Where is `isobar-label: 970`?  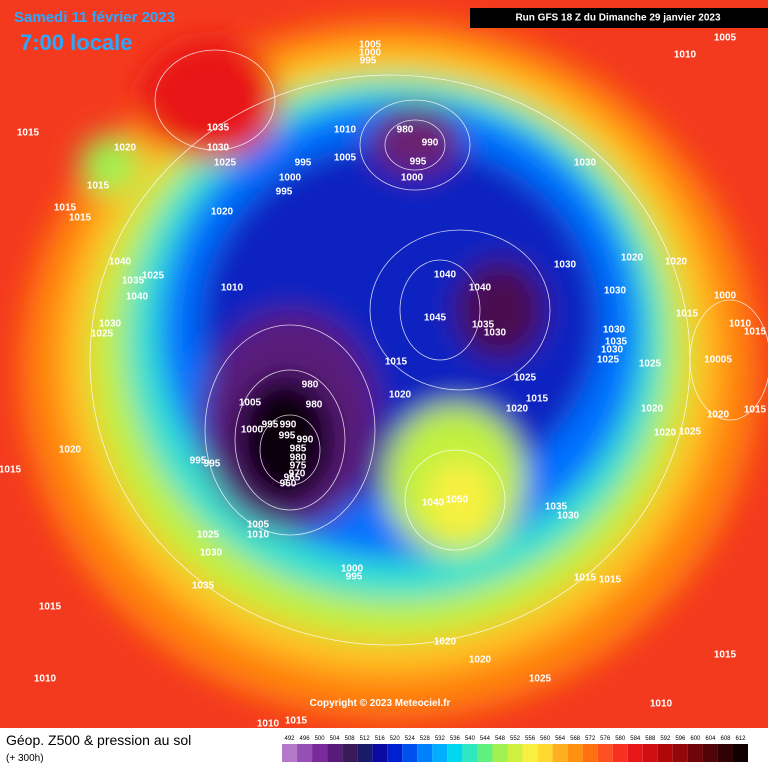
isobar-label: 970 is located at coordinates (297, 474).